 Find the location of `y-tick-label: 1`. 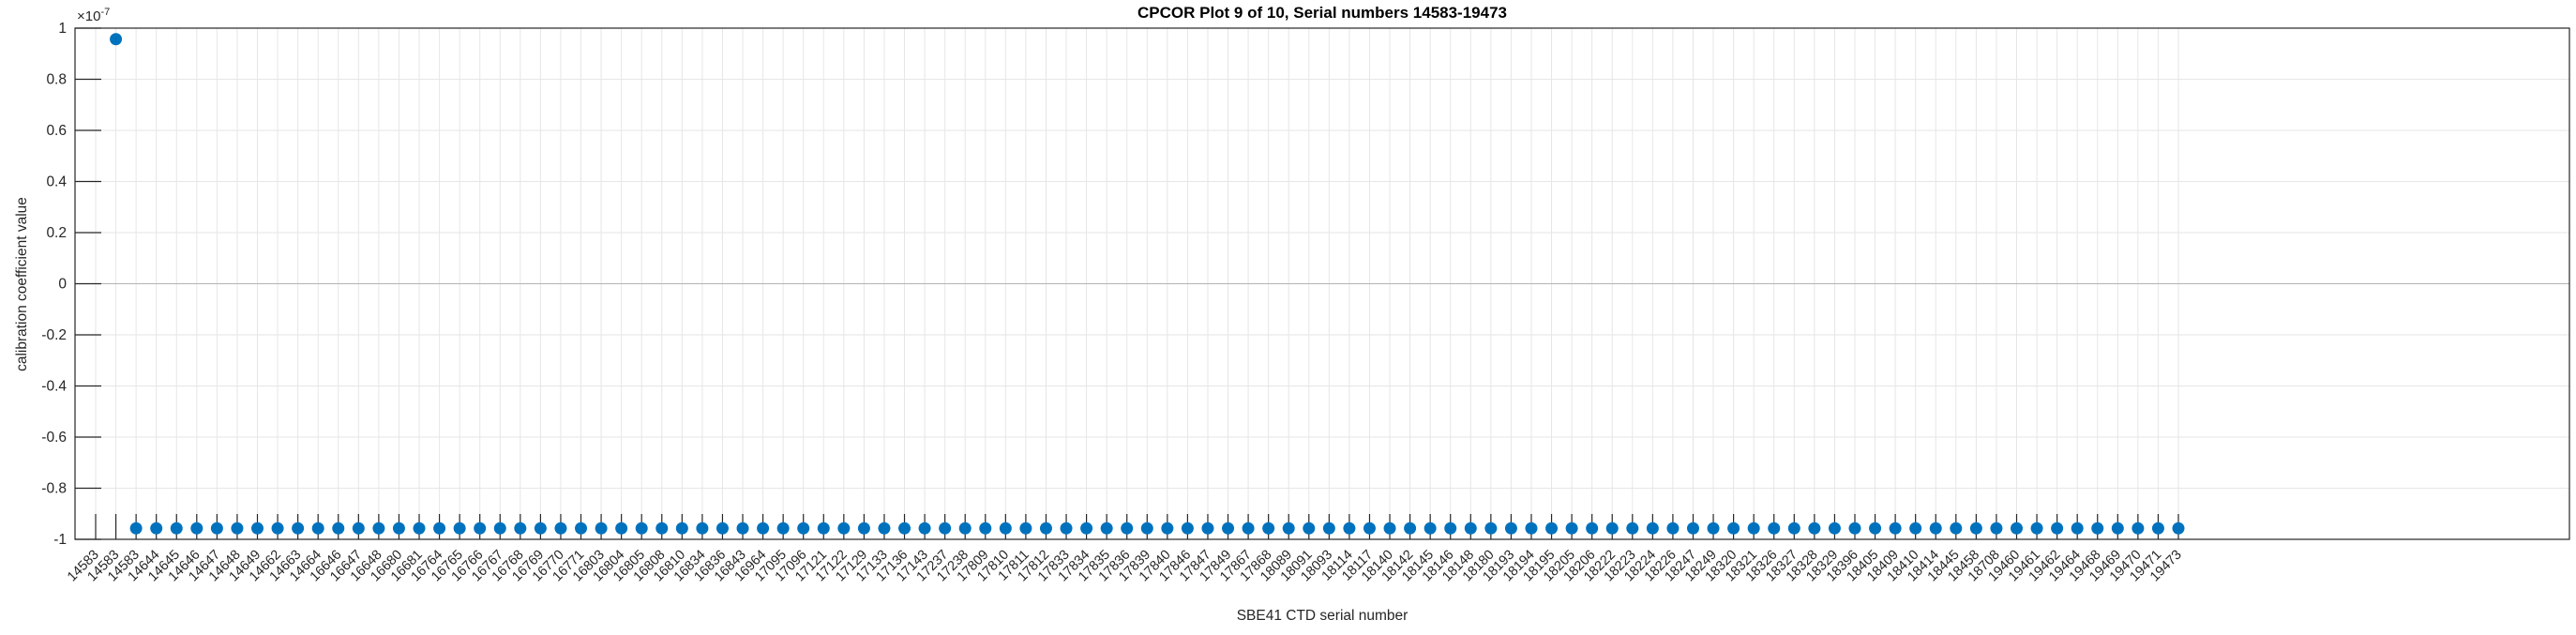

y-tick-label: 1 is located at coordinates (62, 29).